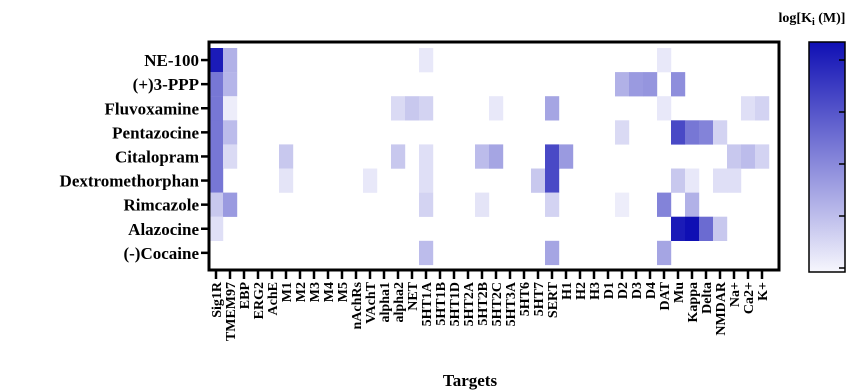  Describe the element at coordinates (483, 304) in the screenshot. I see `col-label-5ht2b: 5HT2B` at that location.